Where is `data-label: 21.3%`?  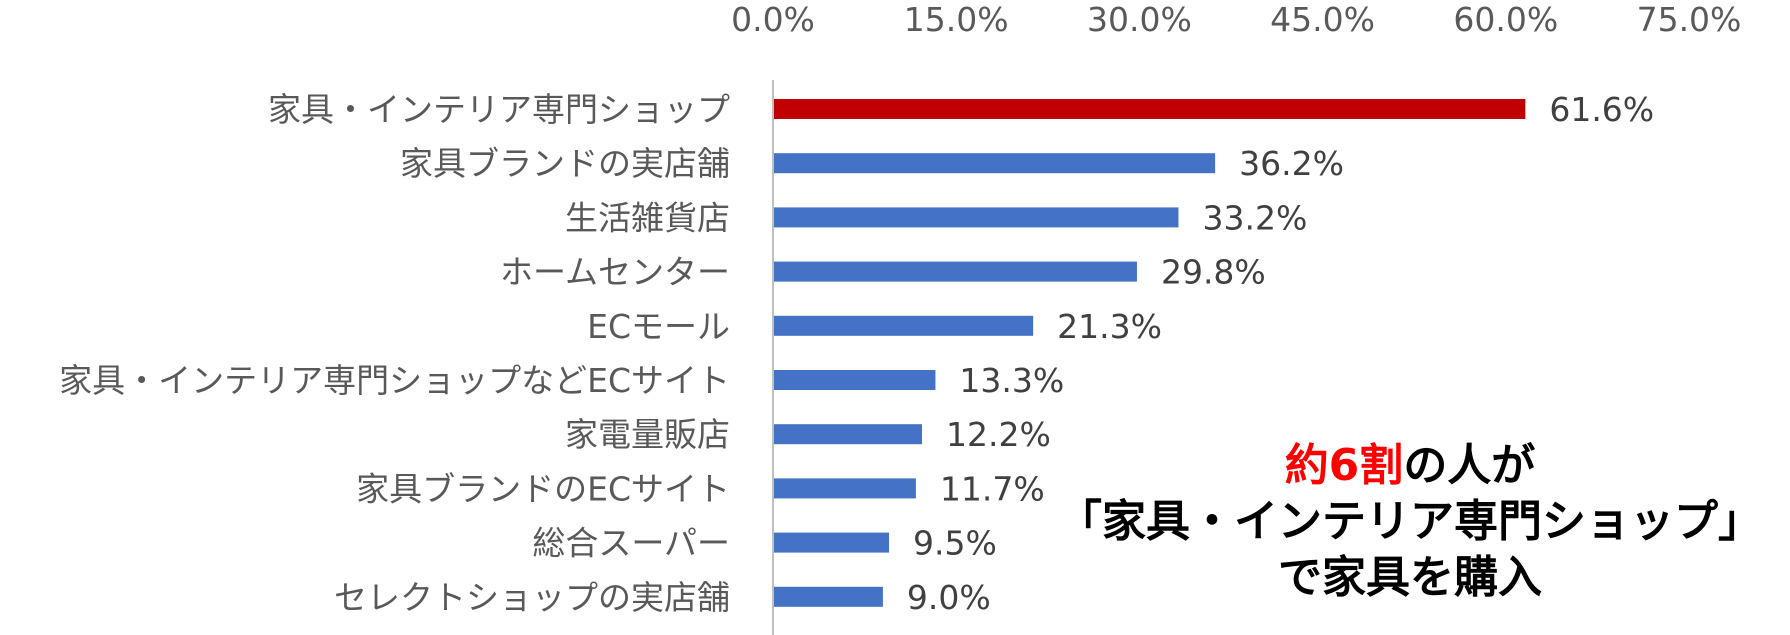
data-label: 21.3% is located at coordinates (1109, 326).